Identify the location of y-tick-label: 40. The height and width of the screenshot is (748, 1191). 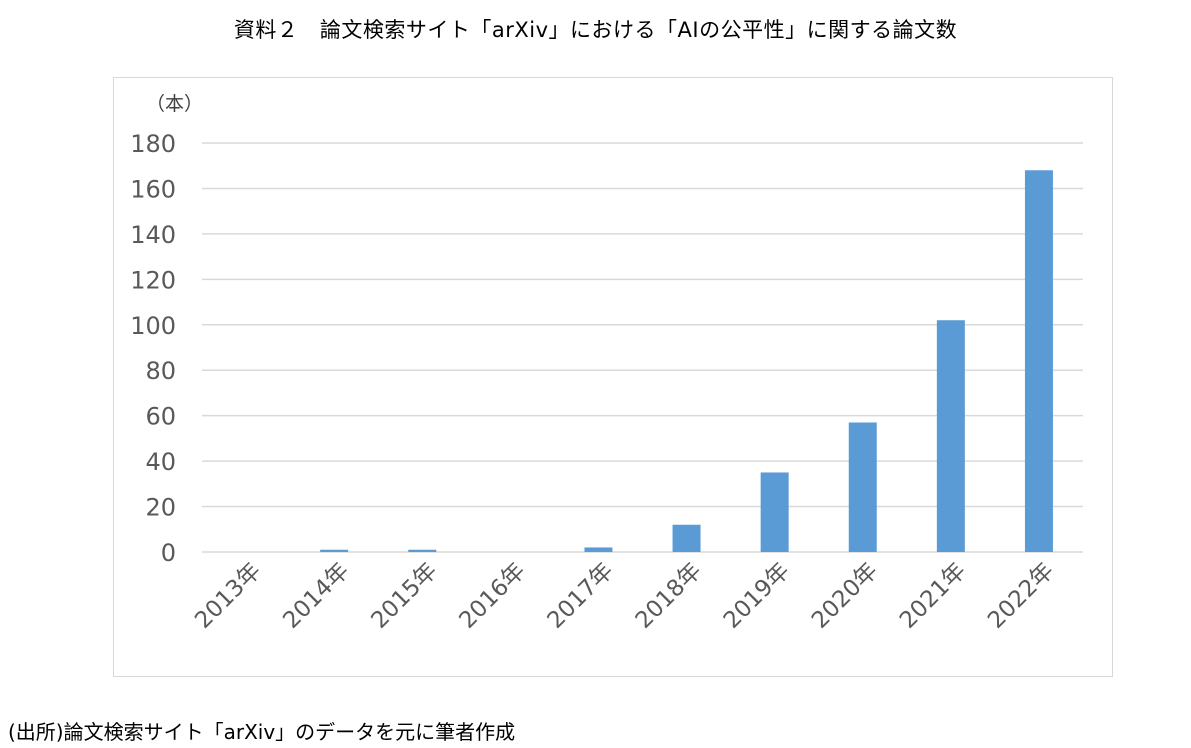
(160, 462).